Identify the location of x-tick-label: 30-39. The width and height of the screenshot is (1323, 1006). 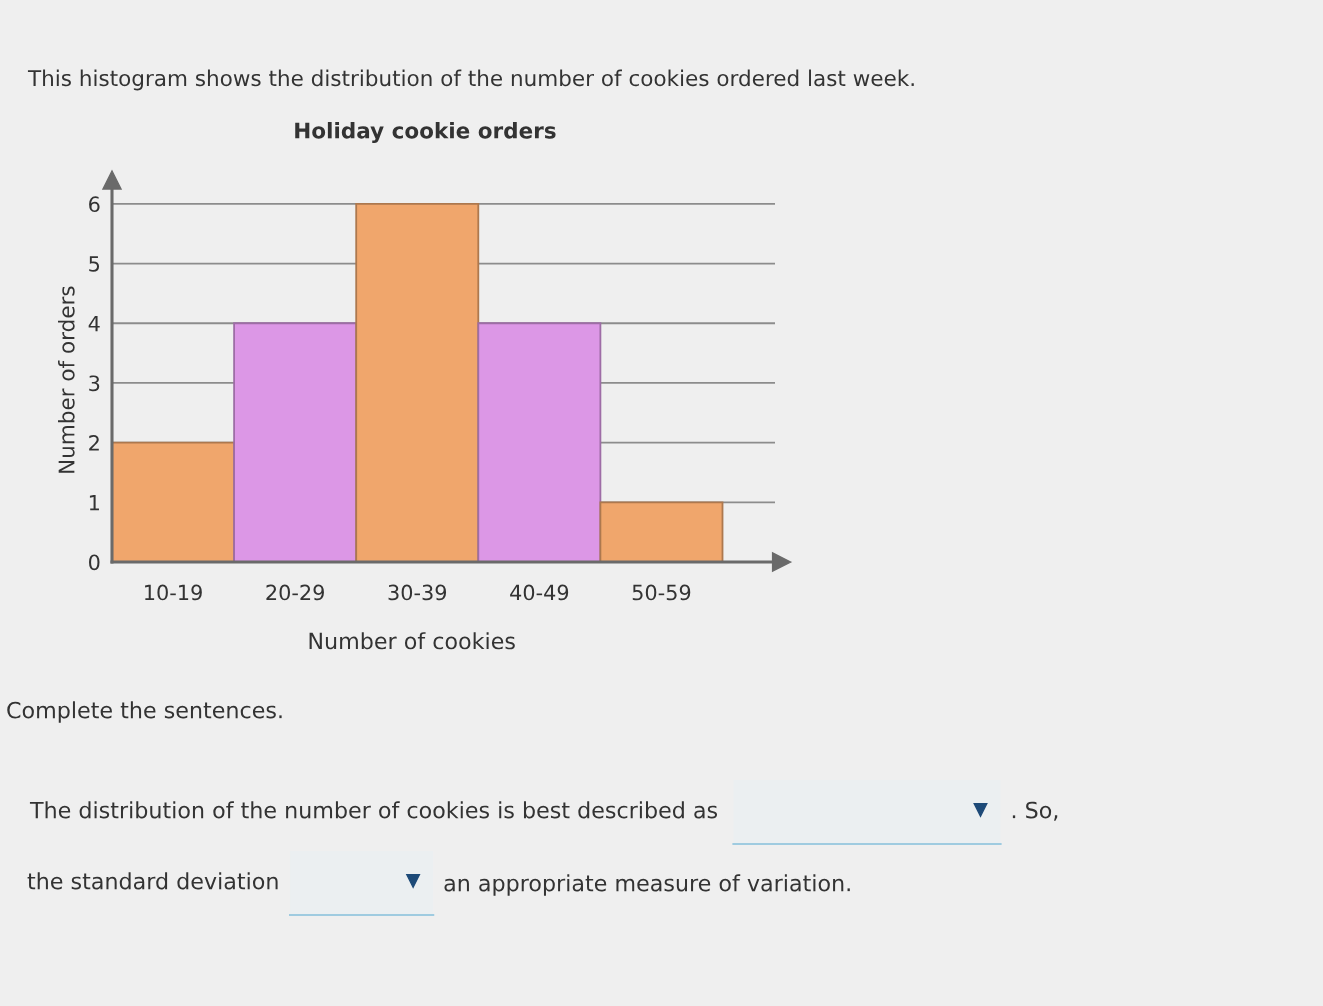
(417, 592).